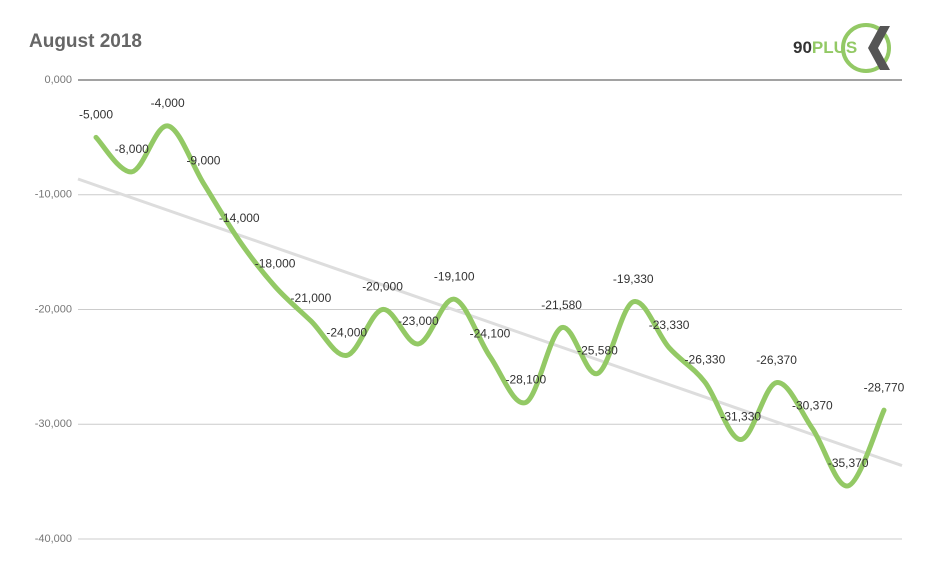 The height and width of the screenshot is (575, 931). What do you see at coordinates (740, 417) in the screenshot?
I see `data-label: -31,330` at bounding box center [740, 417].